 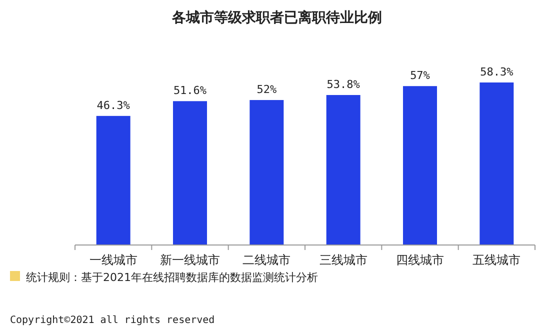 I want to click on data-label: 53.8%, so click(x=343, y=85).